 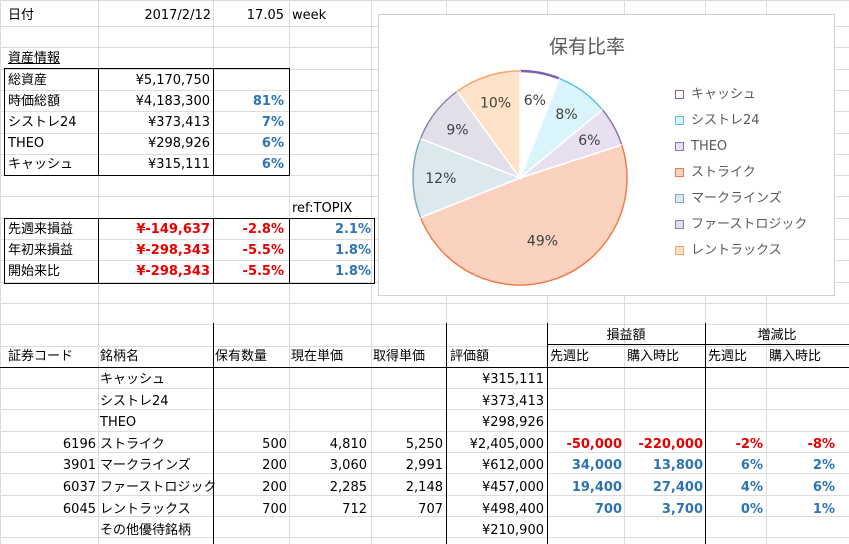 What do you see at coordinates (52, 401) in the screenshot?
I see `cell-code` at bounding box center [52, 401].